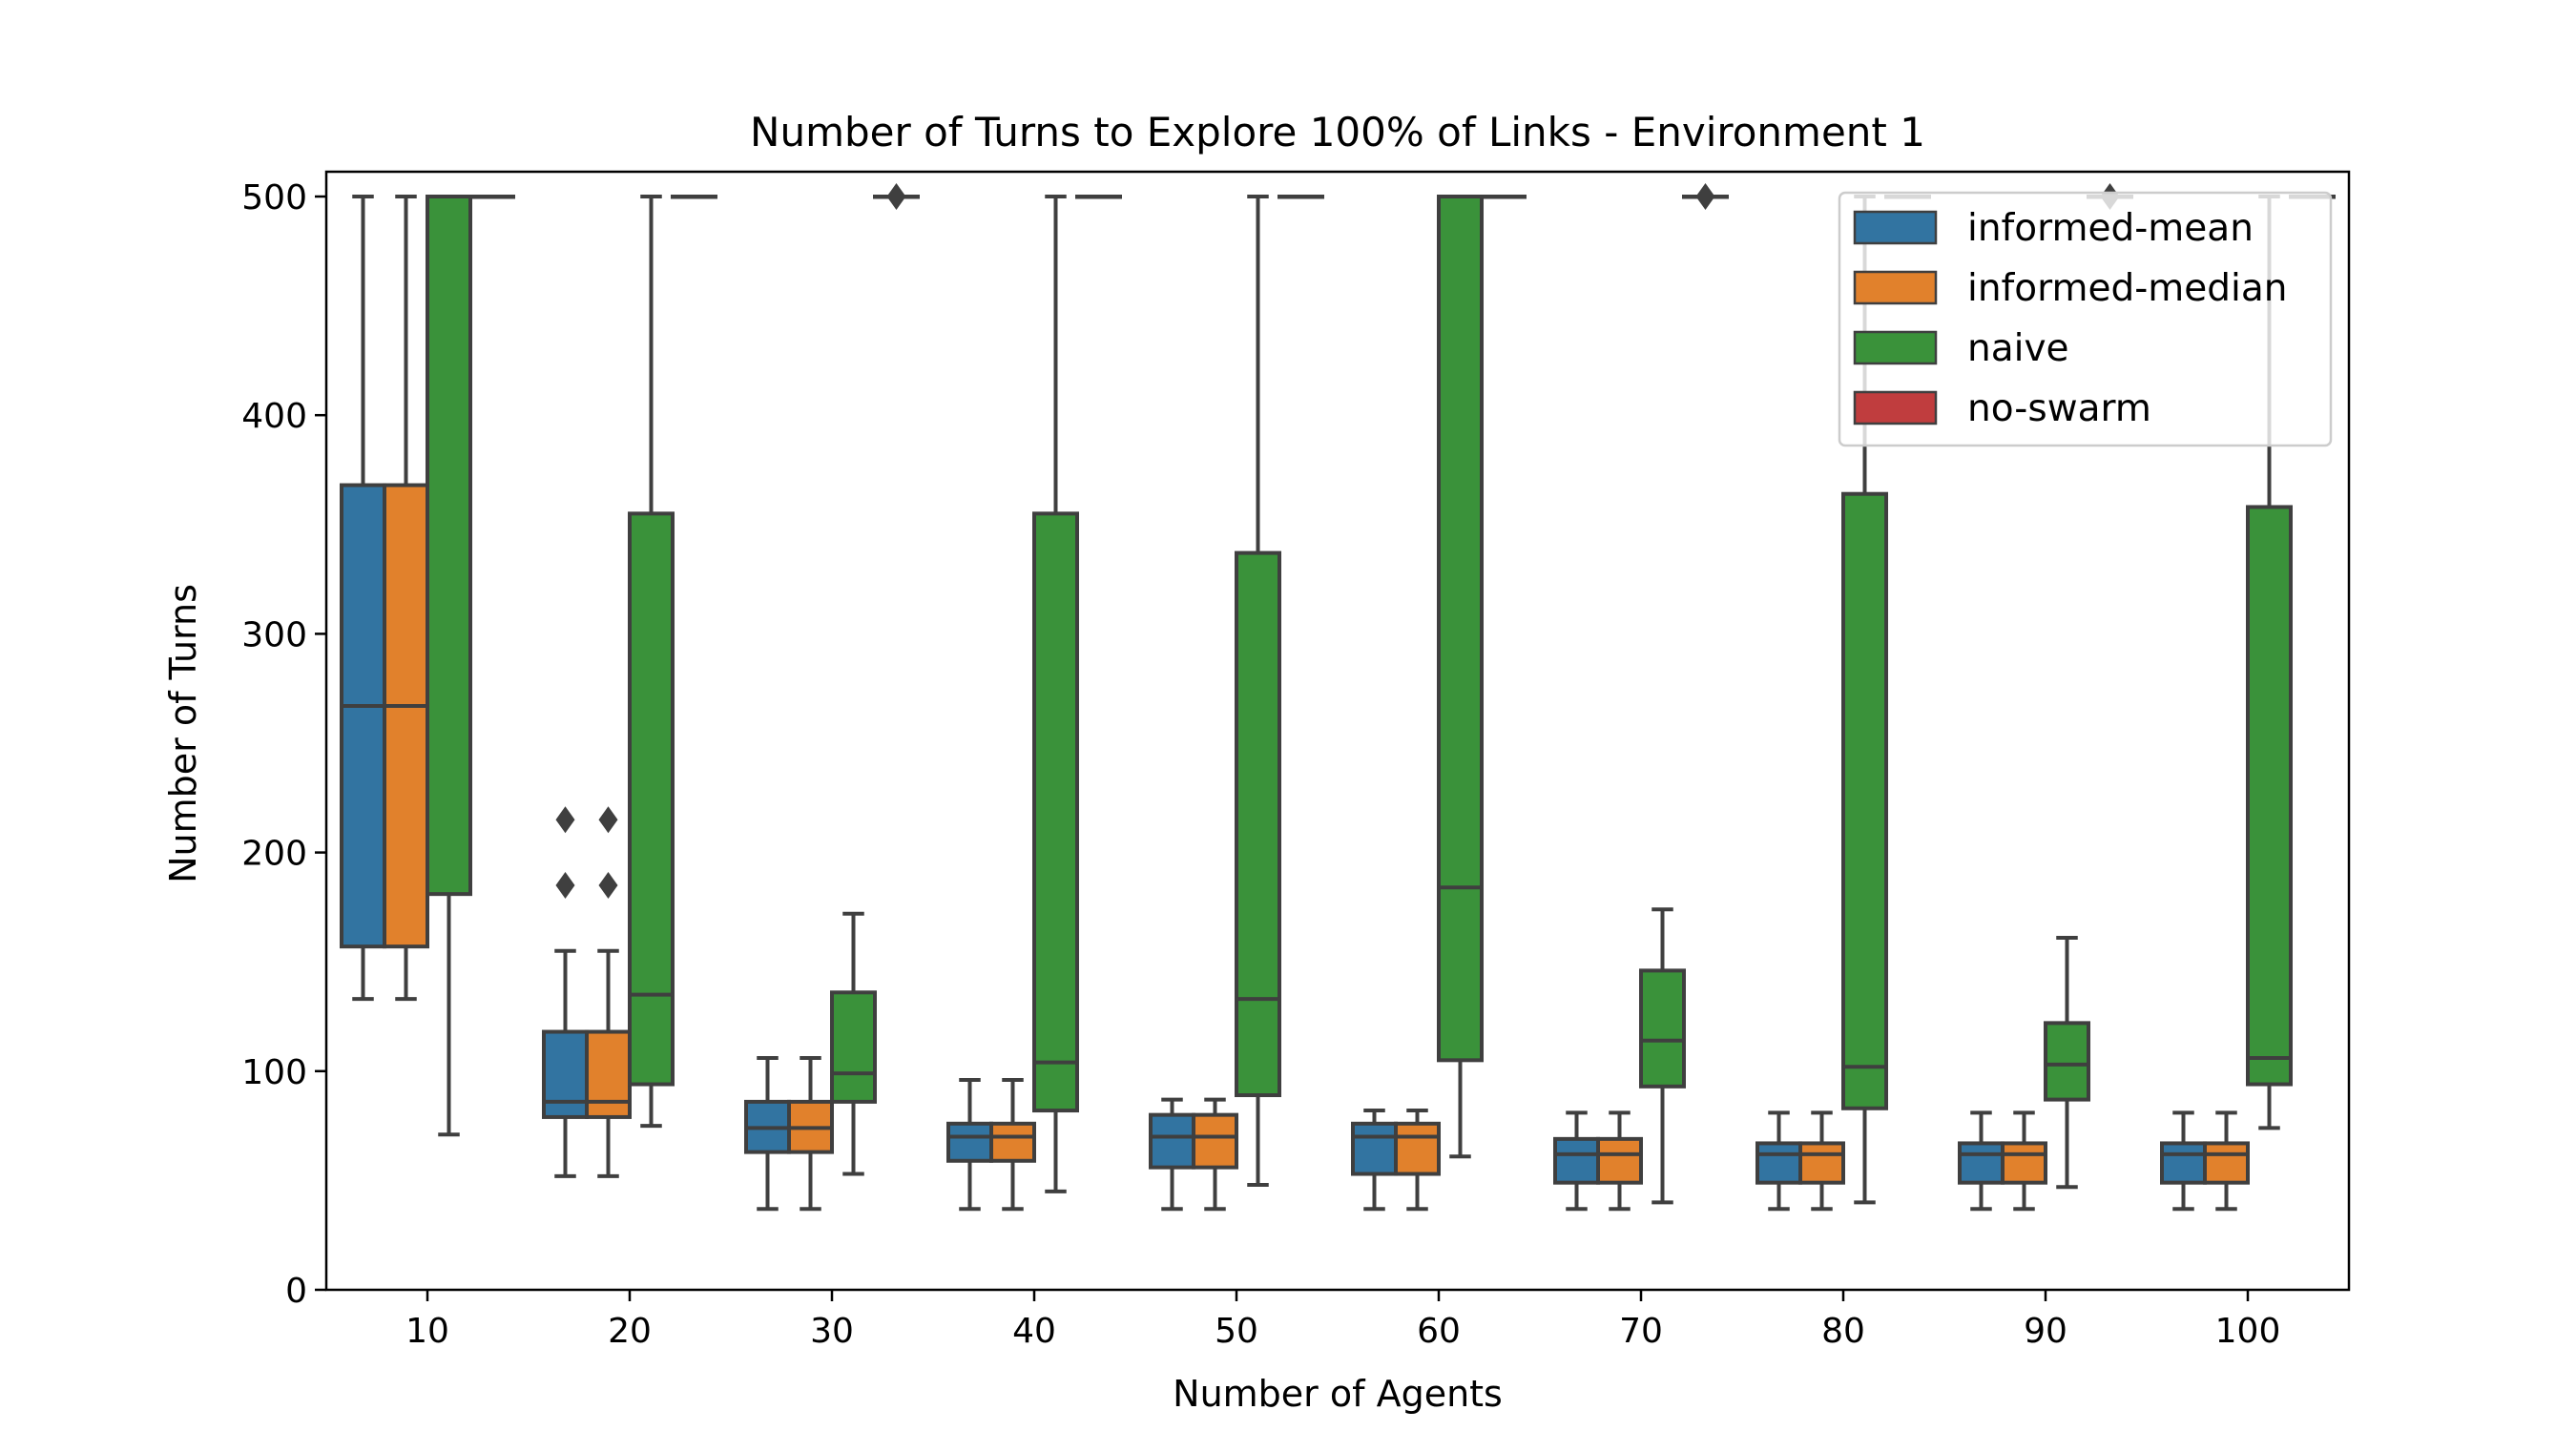 The image size is (2576, 1431). I want to click on x-tick-label: 10, so click(427, 1331).